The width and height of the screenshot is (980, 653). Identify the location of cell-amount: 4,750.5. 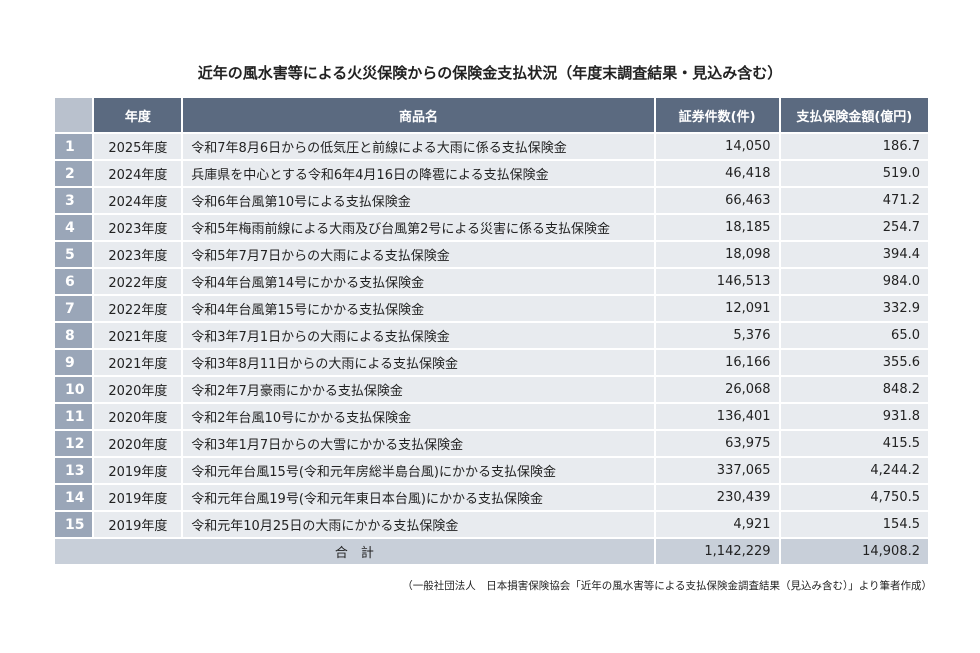
(854, 497).